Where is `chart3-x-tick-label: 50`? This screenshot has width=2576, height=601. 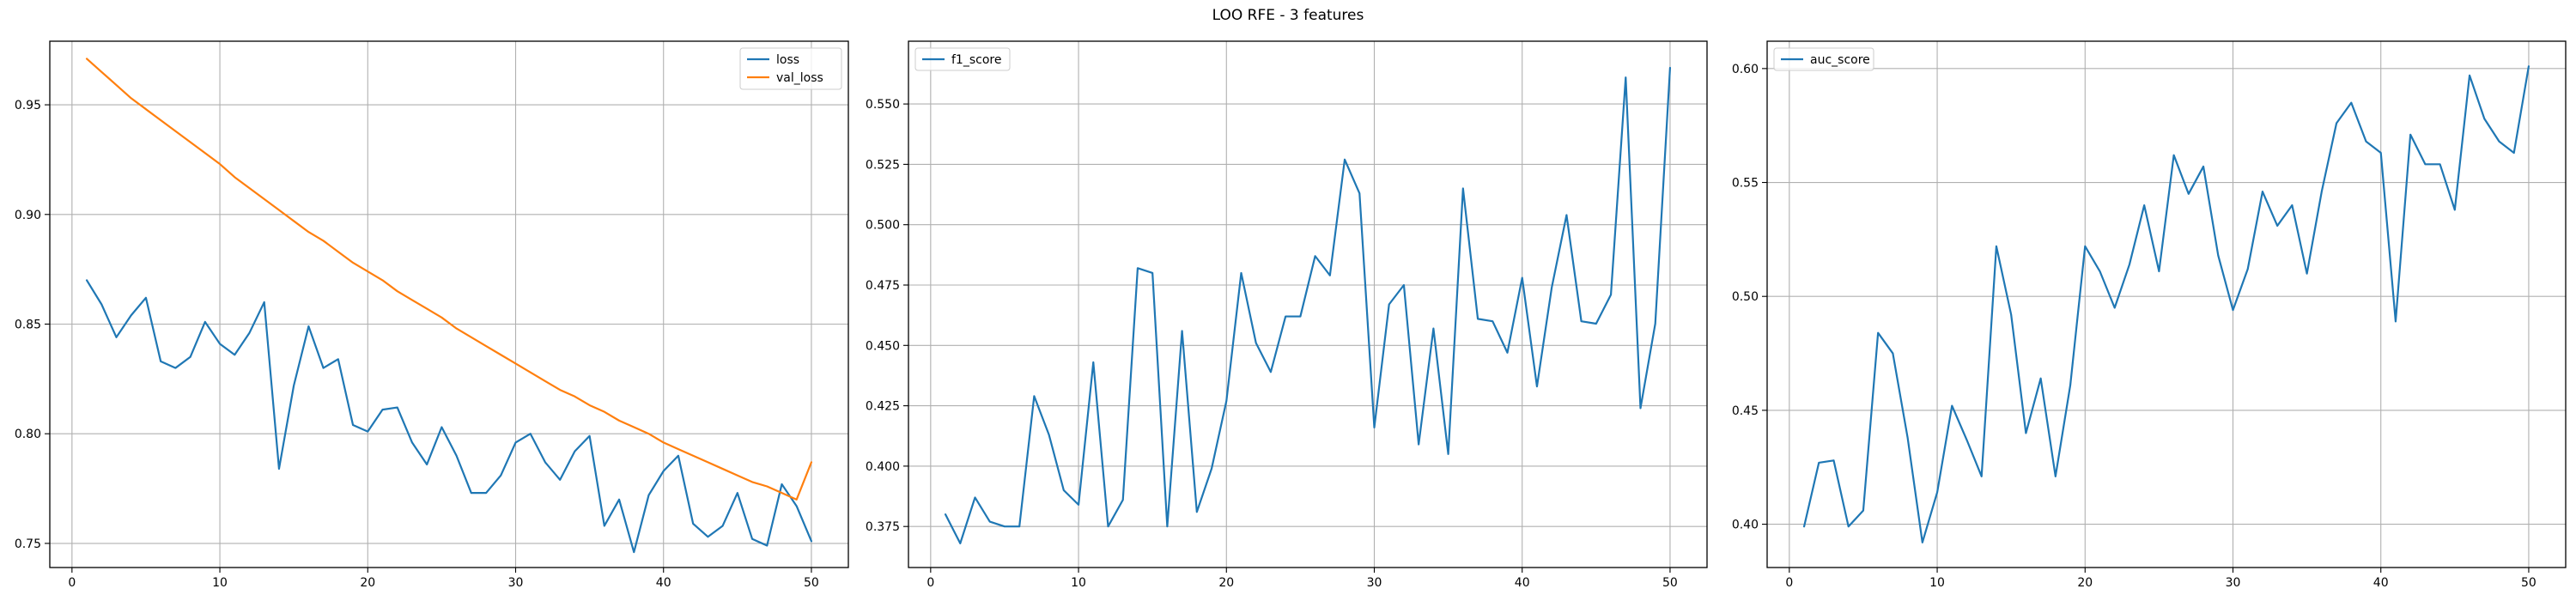
chart3-x-tick-label: 50 is located at coordinates (2529, 583).